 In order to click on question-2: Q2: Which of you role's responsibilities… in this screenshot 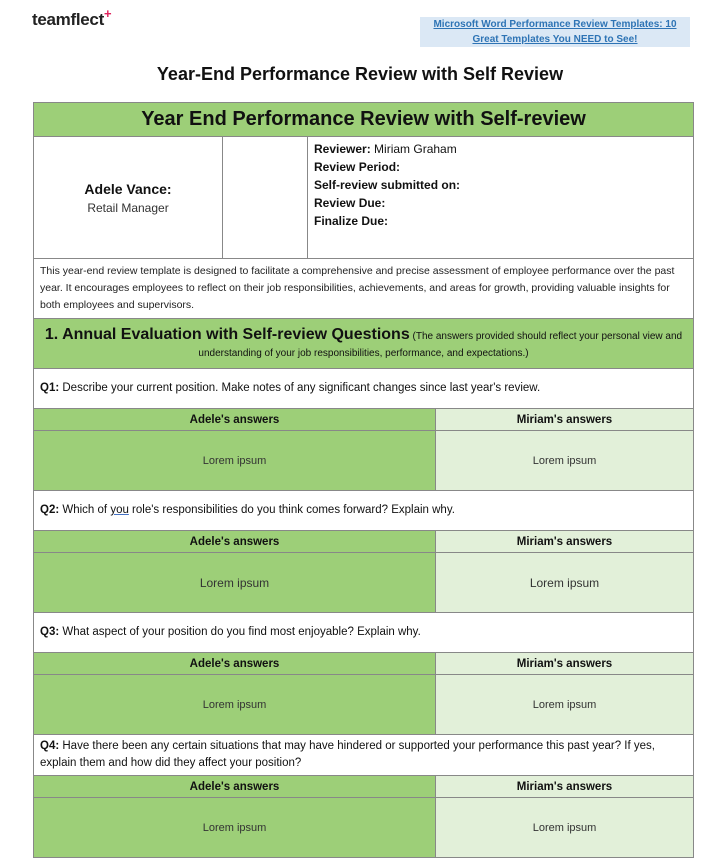, I will do `click(363, 511)`.